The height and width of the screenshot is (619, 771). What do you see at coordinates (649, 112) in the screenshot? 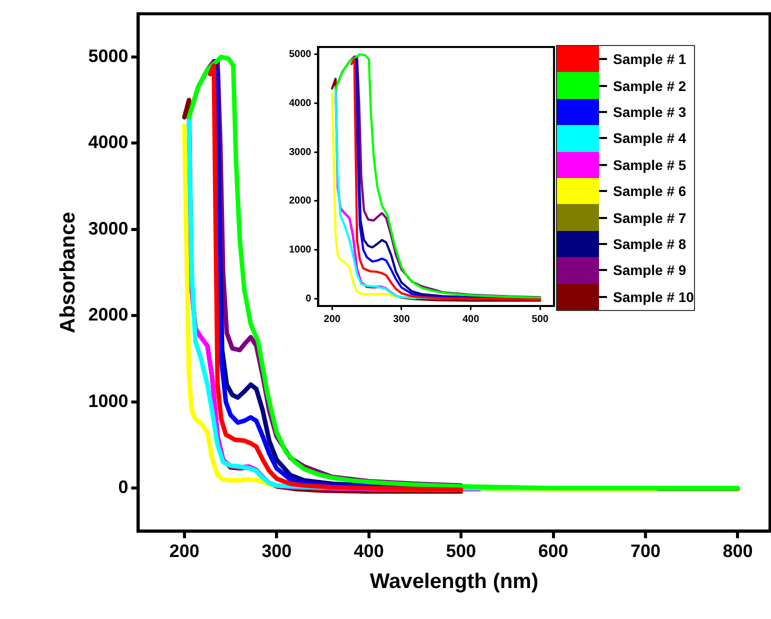
I see `legend-label: Sample # 3` at bounding box center [649, 112].